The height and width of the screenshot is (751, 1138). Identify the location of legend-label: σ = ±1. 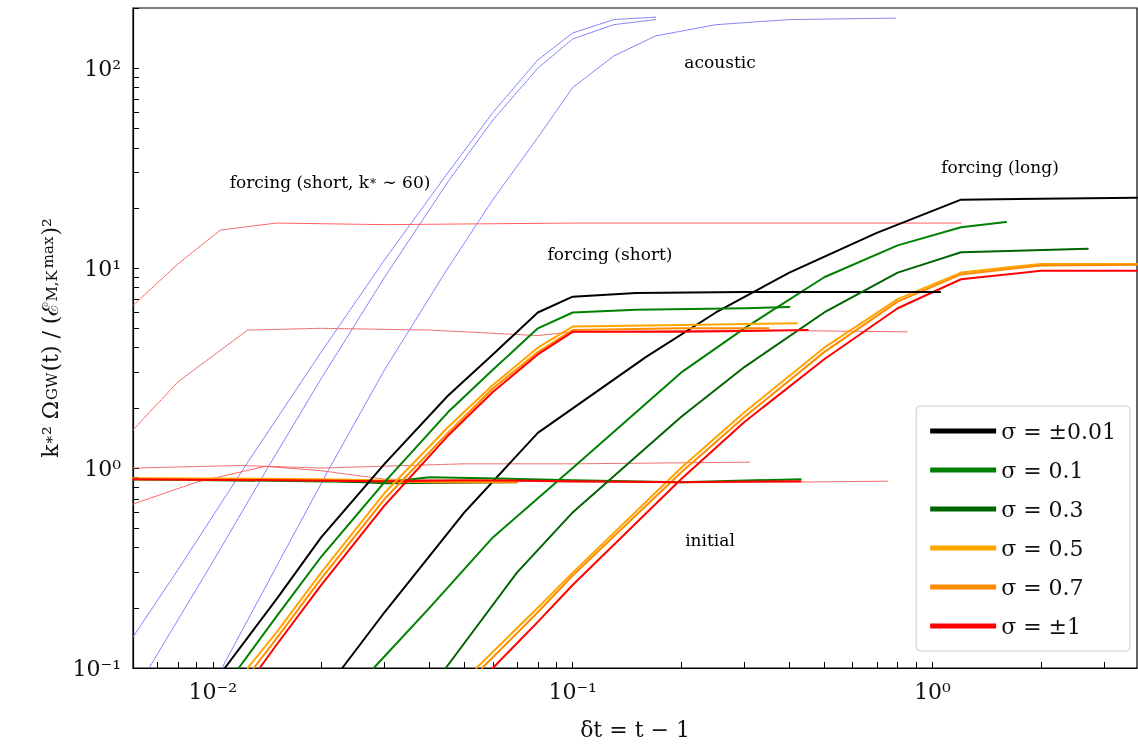
(1041, 626).